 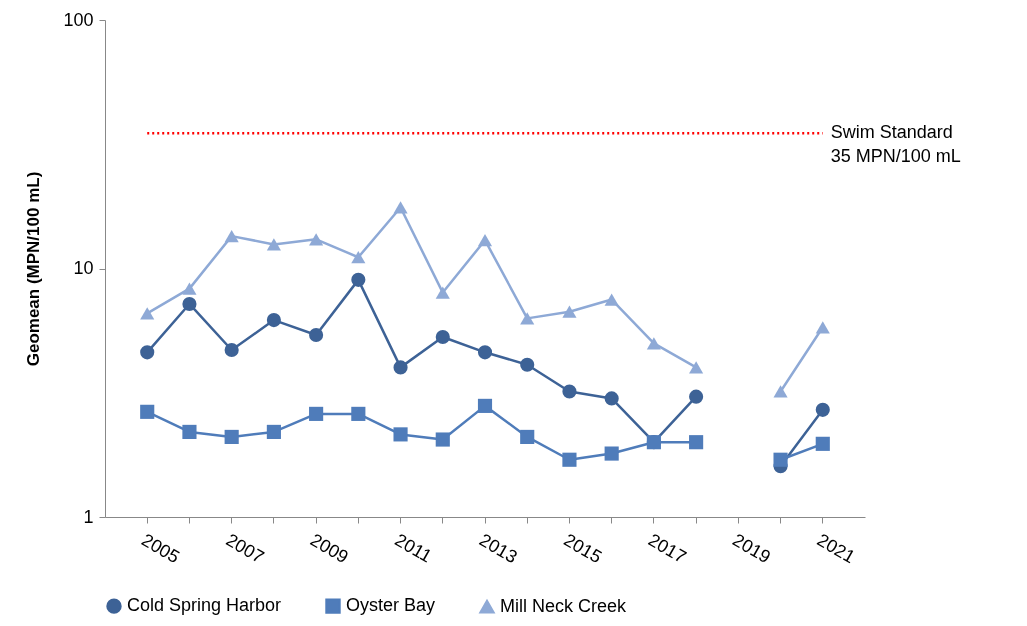 I want to click on x-tick-label: 2007, so click(x=245, y=548).